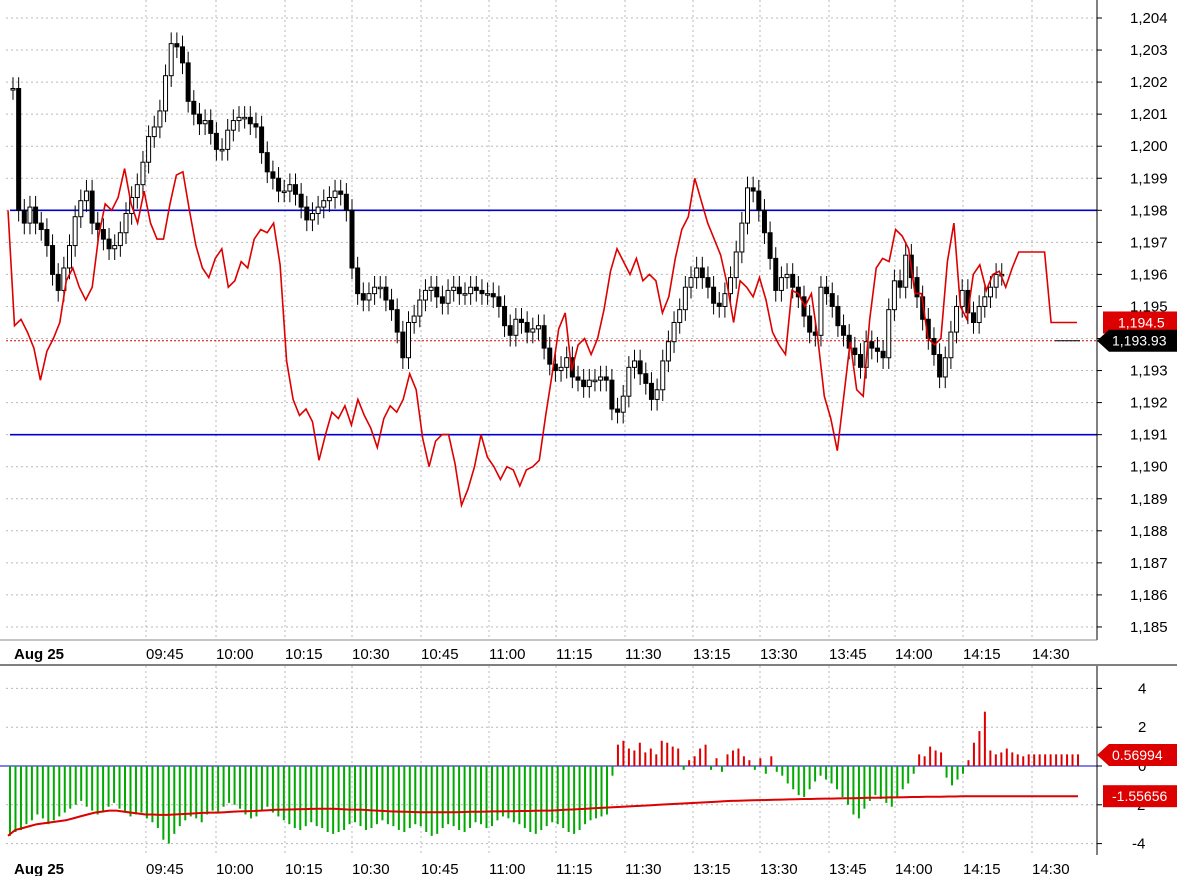 The height and width of the screenshot is (876, 1177). Describe the element at coordinates (304, 654) in the screenshot. I see `price-x-label: 10:15` at that location.